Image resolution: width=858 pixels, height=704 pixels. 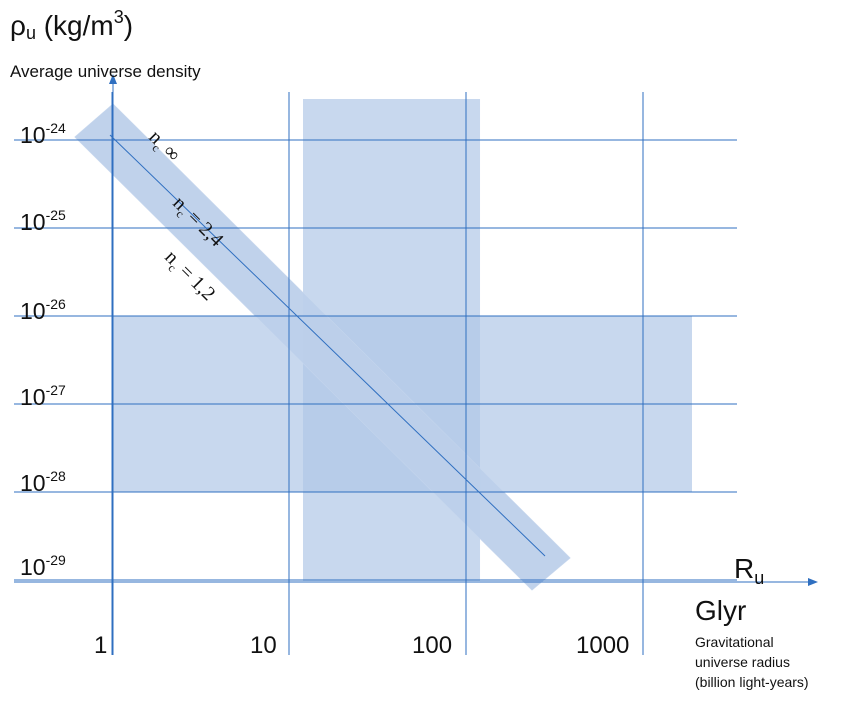 What do you see at coordinates (43, 221) in the screenshot?
I see `y-tick-label: 10-25` at bounding box center [43, 221].